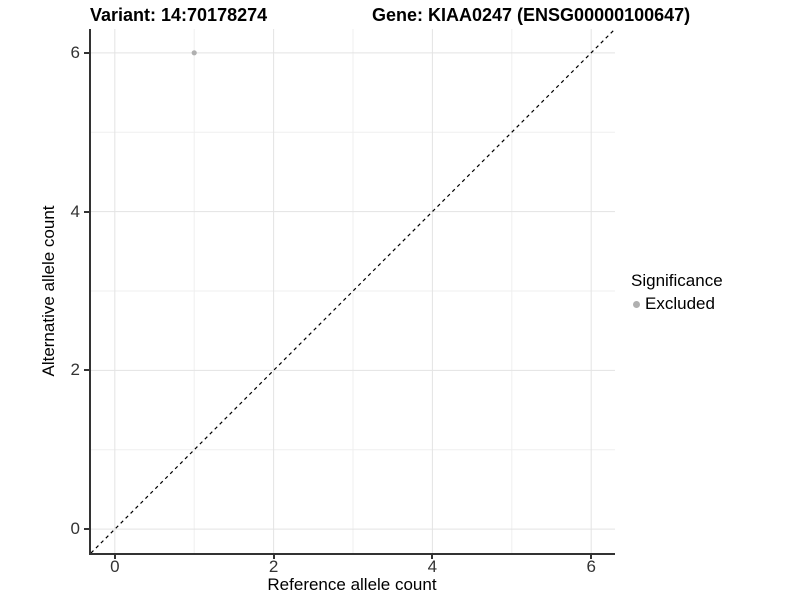  What do you see at coordinates (179, 15) in the screenshot?
I see `plot-title-variant: Variant: 14:70178274` at bounding box center [179, 15].